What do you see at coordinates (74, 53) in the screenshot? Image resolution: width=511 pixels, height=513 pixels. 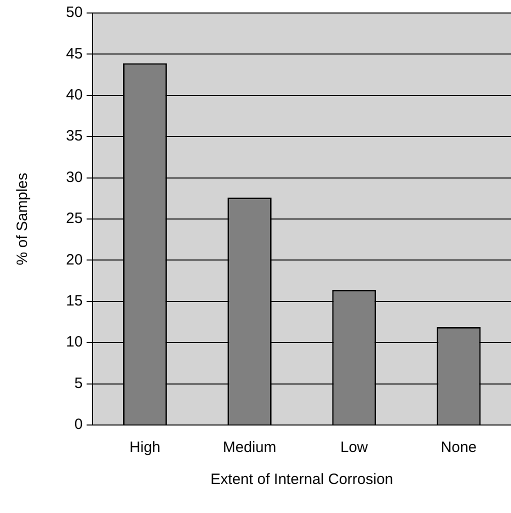 I see `y-tick-label: 45` at bounding box center [74, 53].